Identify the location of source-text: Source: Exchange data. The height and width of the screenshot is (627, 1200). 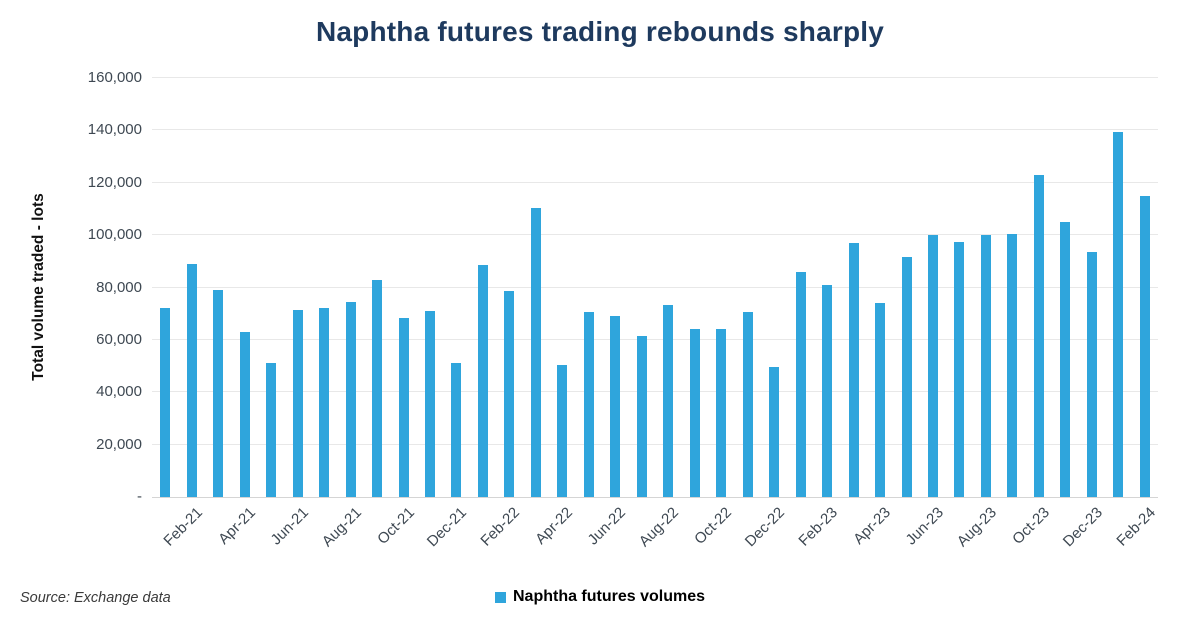
(95, 598).